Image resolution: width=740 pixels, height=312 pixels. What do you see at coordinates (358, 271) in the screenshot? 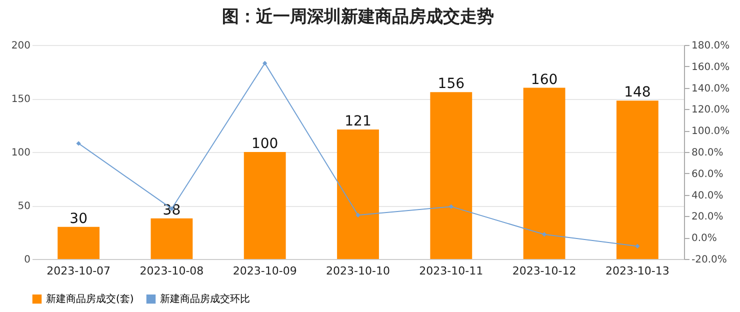
I see `x-tick-label: 2023-10-10` at bounding box center [358, 271].